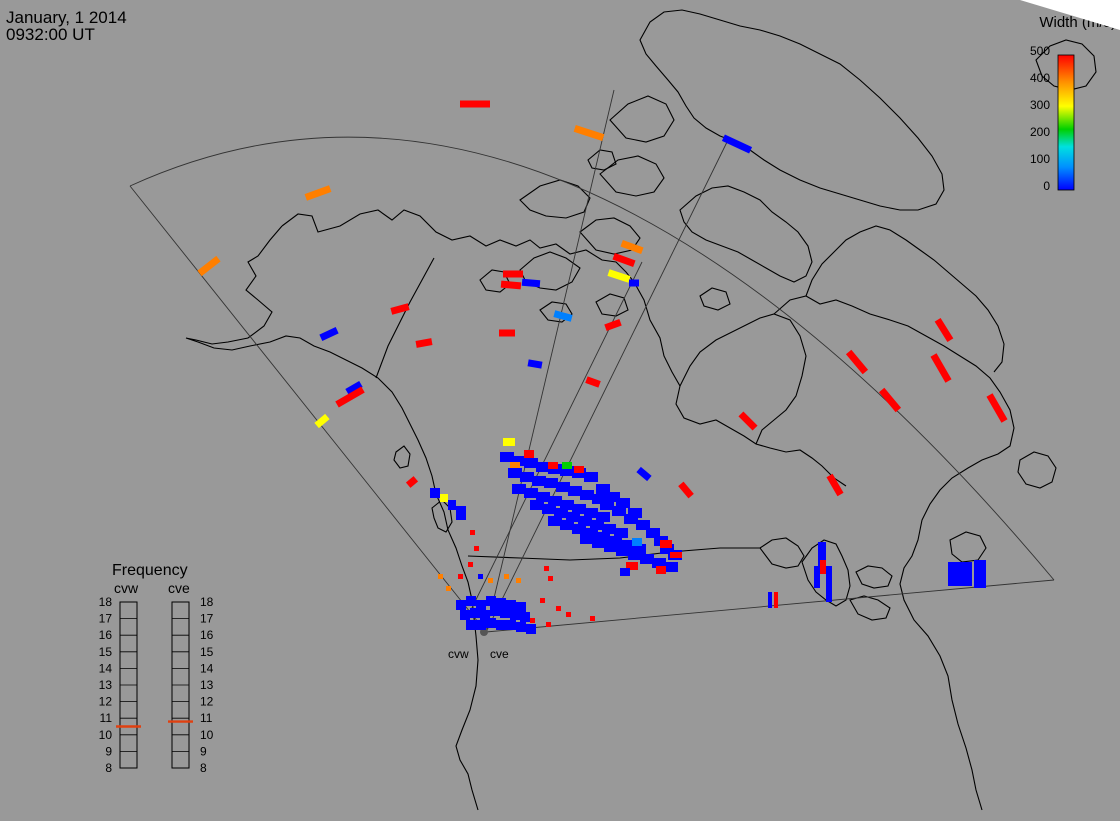  Describe the element at coordinates (50, 34) in the screenshot. I see `time-label: 0932:00 UT` at that location.